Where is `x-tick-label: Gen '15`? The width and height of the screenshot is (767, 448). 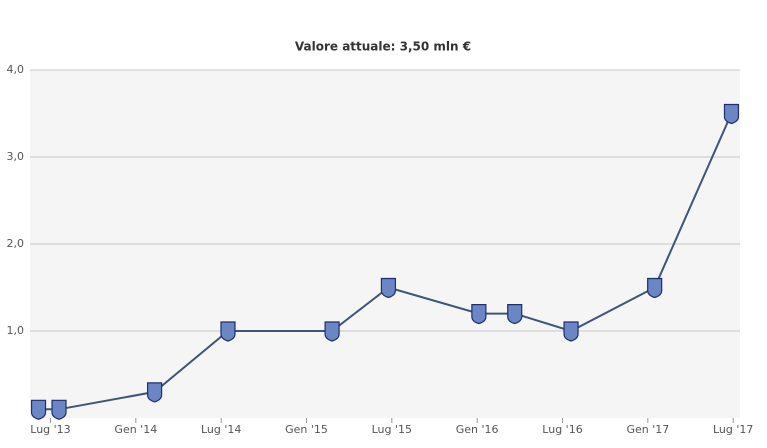 x-tick-label: Gen '15 is located at coordinates (306, 429).